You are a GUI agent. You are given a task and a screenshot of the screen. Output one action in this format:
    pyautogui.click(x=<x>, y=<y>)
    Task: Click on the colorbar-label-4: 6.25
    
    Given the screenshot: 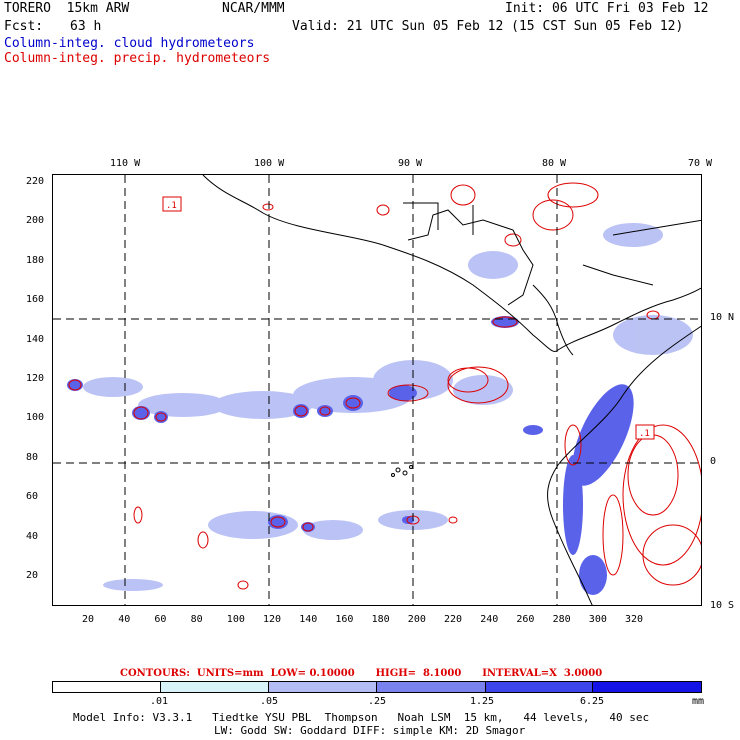 What is the action you would take?
    pyautogui.click(x=592, y=701)
    